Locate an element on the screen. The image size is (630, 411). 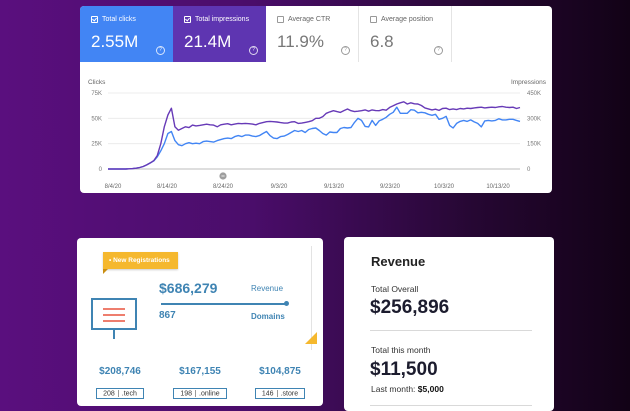
divider-dot is located at coordinates (286, 303).